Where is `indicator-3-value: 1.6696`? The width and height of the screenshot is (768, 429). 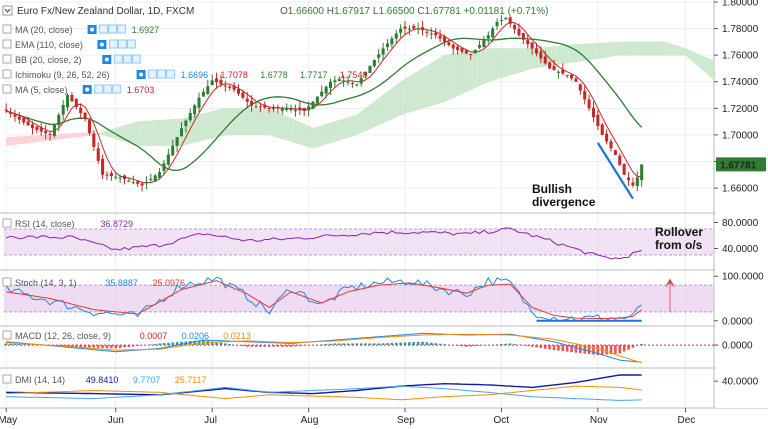
indicator-3-value: 1.6696 is located at coordinates (195, 75).